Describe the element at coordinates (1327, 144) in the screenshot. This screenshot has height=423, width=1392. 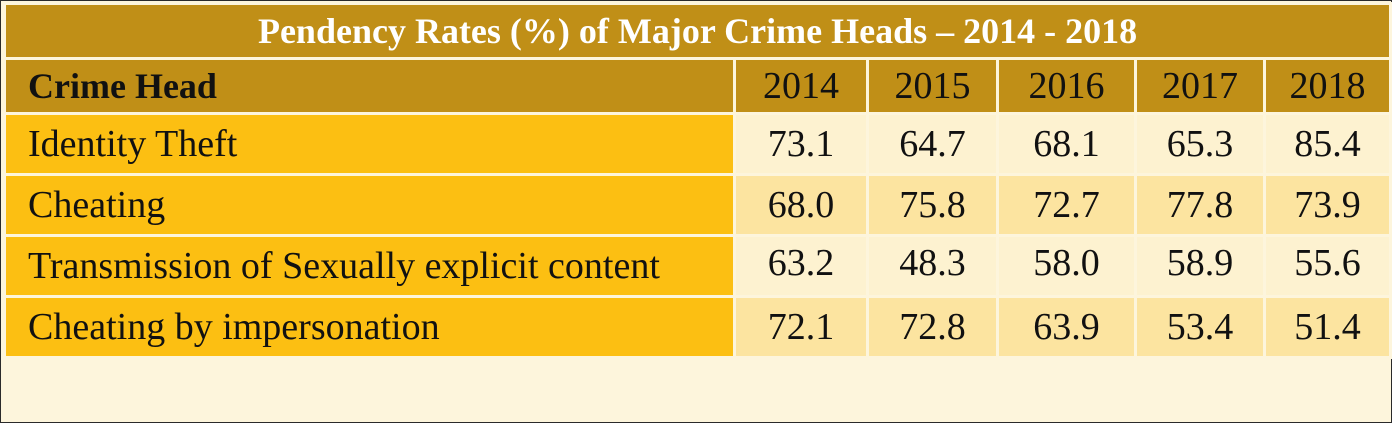
I see `cell-value: 85.4` at that location.